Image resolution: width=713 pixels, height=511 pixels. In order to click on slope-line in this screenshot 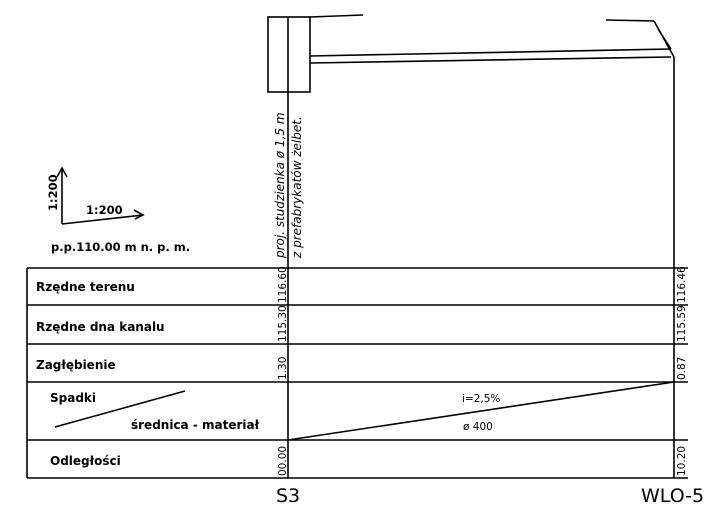, I will do `click(481, 411)`.